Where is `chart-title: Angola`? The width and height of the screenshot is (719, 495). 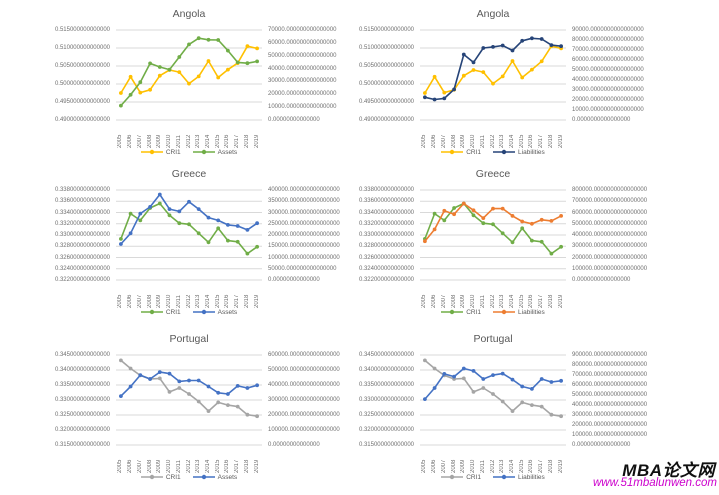 chart-title: Angola is located at coordinates (189, 14).